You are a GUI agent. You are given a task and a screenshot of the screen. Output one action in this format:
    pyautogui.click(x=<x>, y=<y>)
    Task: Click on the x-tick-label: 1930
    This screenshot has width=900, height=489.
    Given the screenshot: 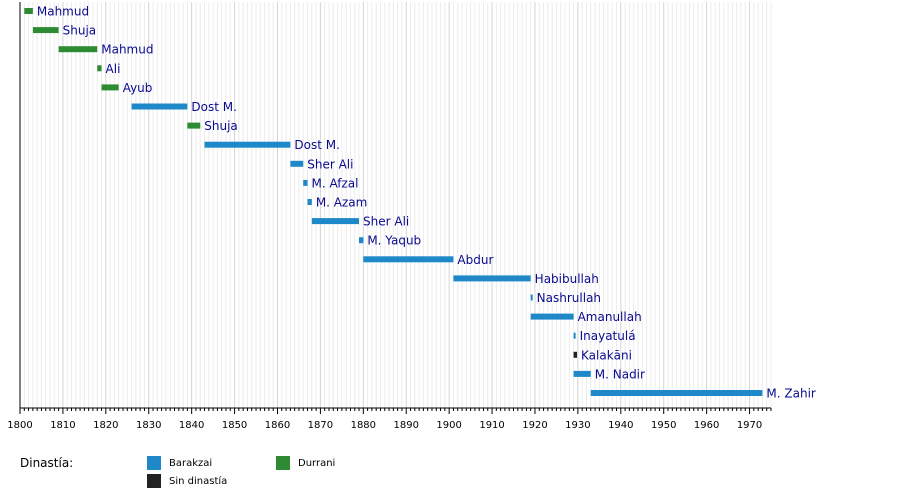 What is the action you would take?
    pyautogui.click(x=577, y=425)
    